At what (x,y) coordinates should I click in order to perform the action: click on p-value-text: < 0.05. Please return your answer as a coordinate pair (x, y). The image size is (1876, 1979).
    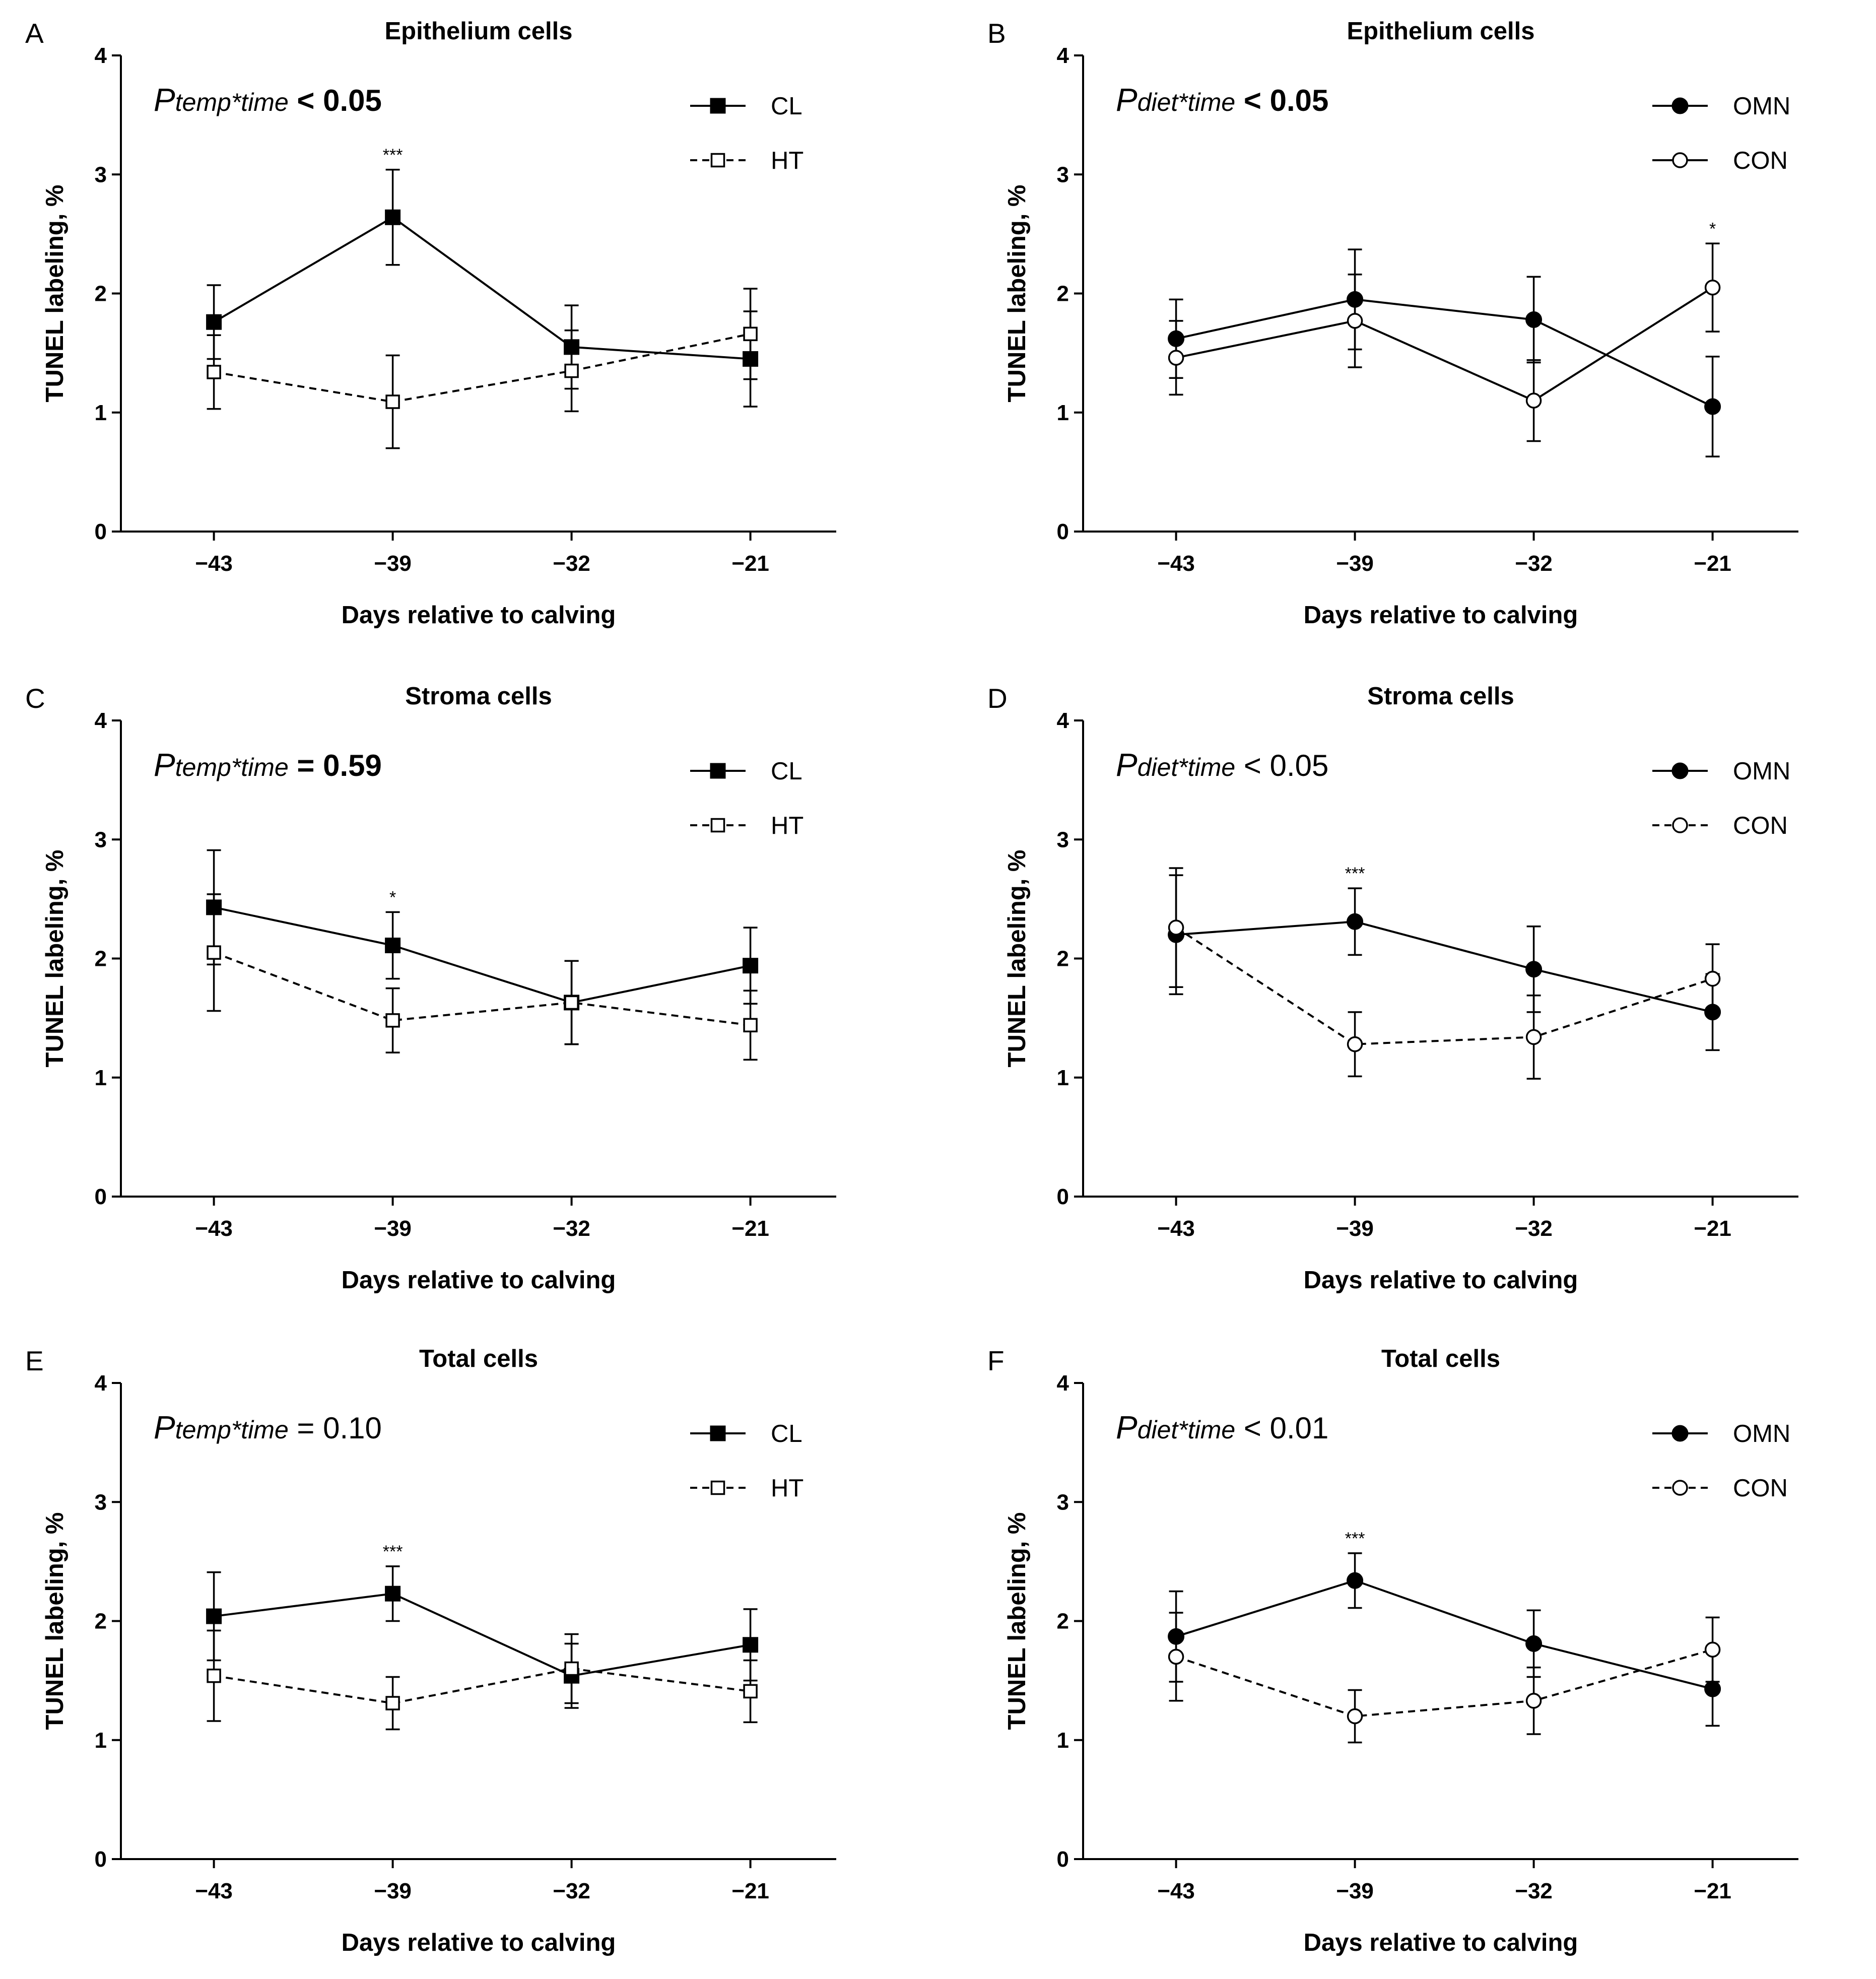
    Looking at the image, I should click on (336, 100).